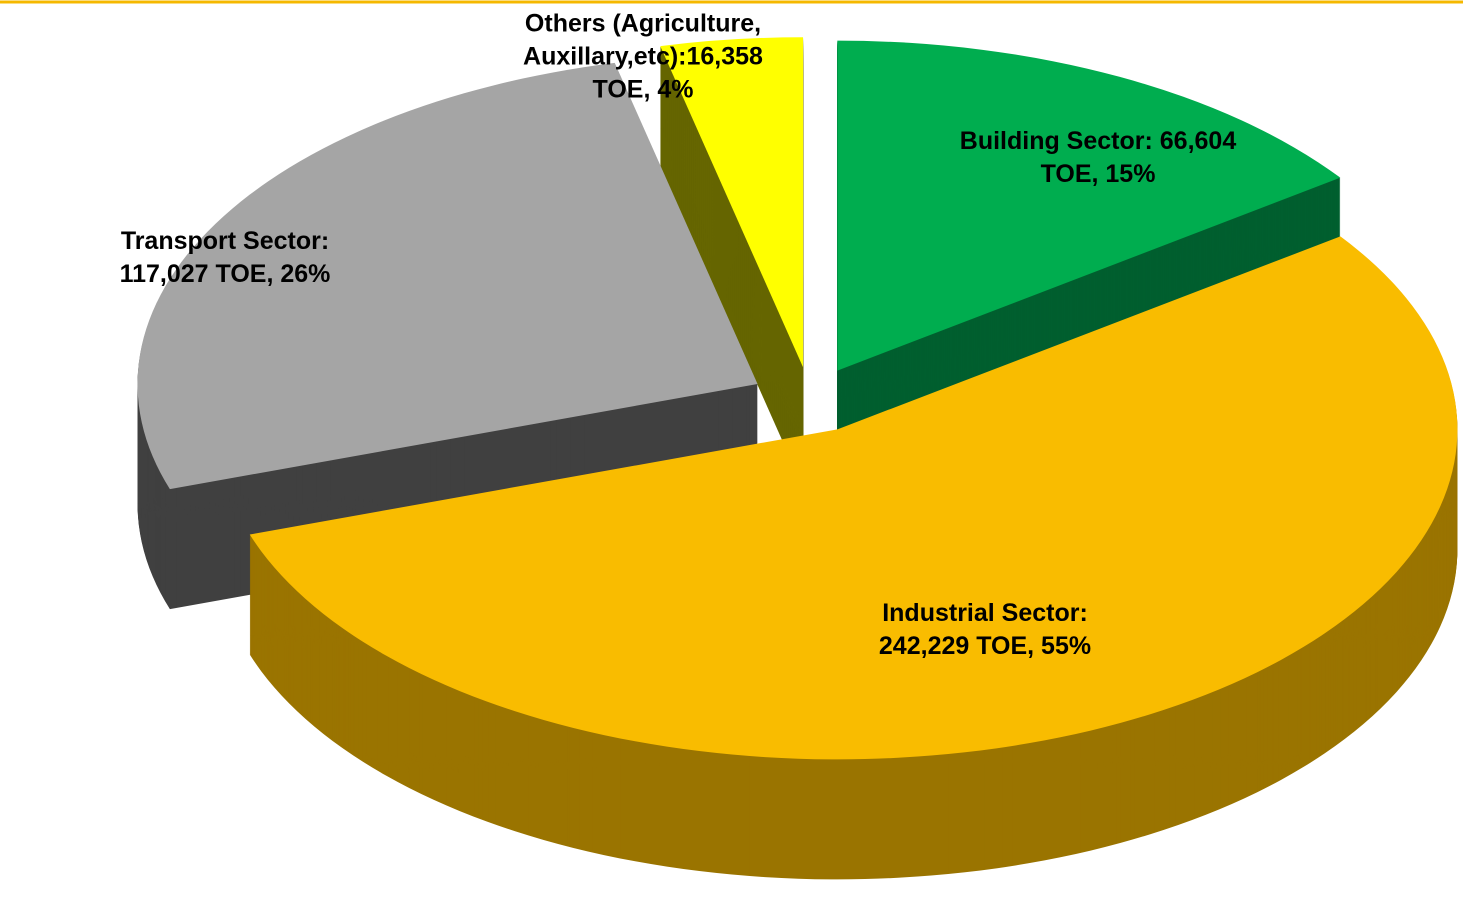 This screenshot has width=1463, height=911. I want to click on data-label: Industrial Sector: 242,229 TOE, 55%, so click(985, 629).